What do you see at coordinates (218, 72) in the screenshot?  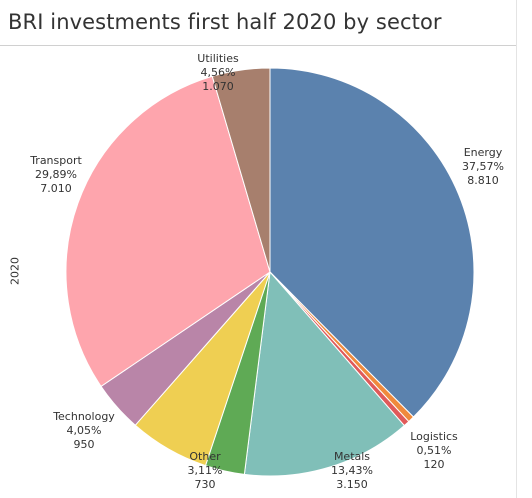 I see `slice-label-utilities-percent-label: 4,56%` at bounding box center [218, 72].